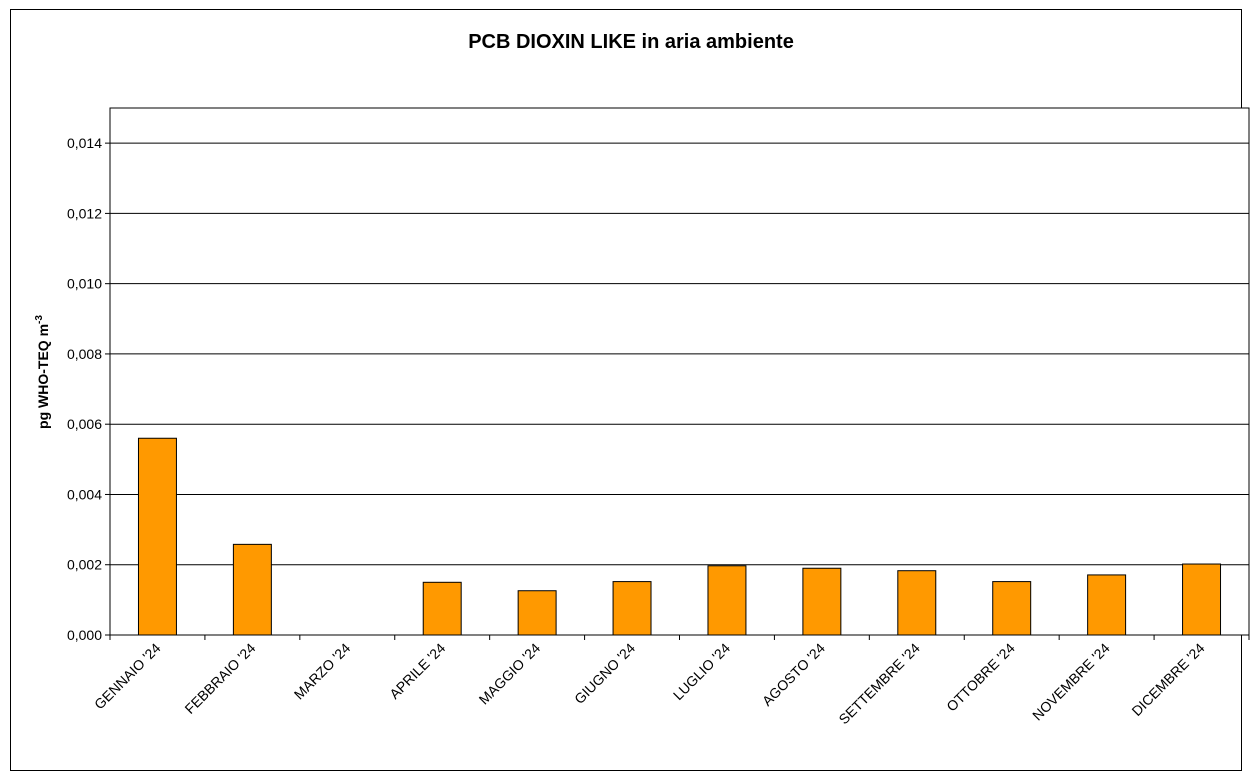 The image size is (1252, 776). What do you see at coordinates (43, 376) in the screenshot?
I see `y-axis-label-text: pg WHO-TEQ m` at bounding box center [43, 376].